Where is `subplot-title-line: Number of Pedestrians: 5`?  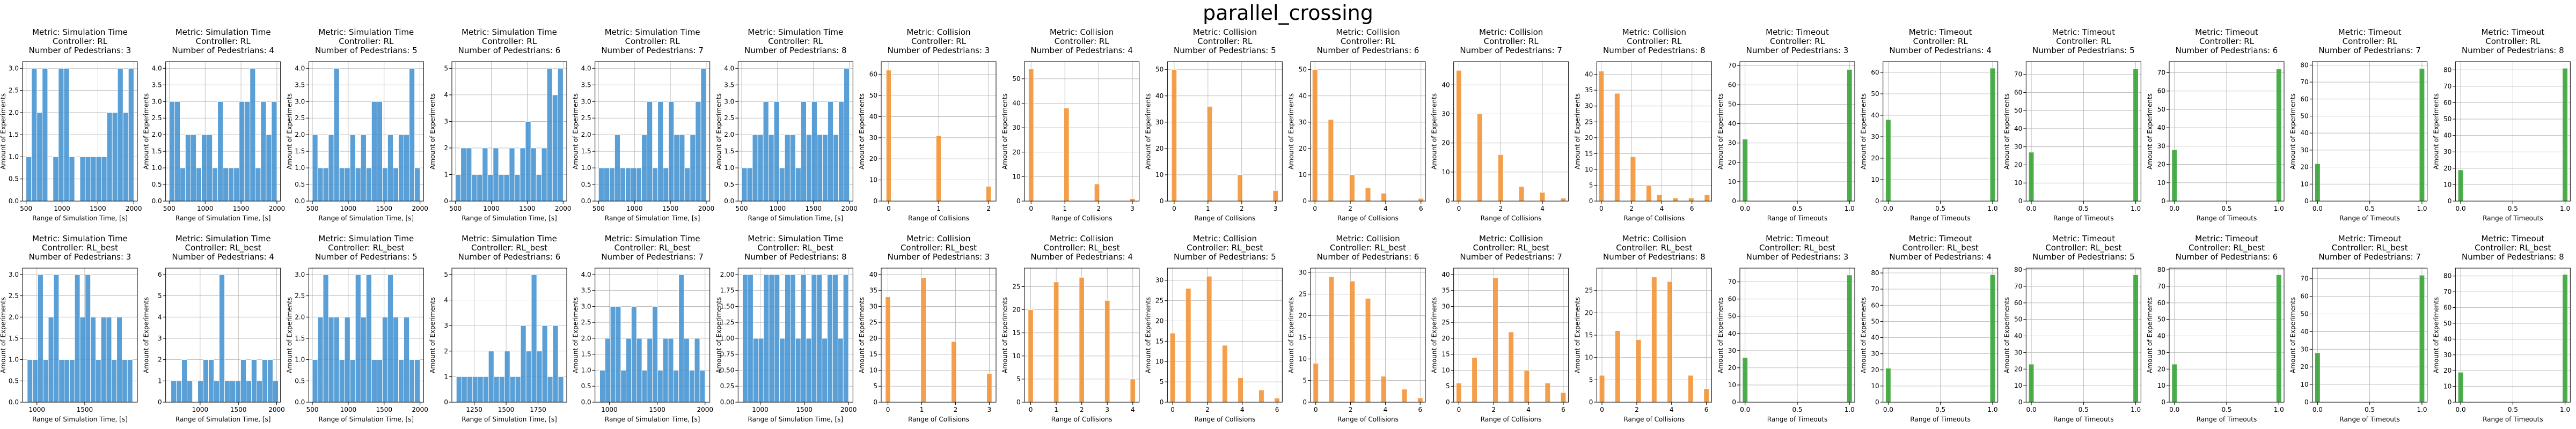 subplot-title-line: Number of Pedestrians: 5 is located at coordinates (2083, 257).